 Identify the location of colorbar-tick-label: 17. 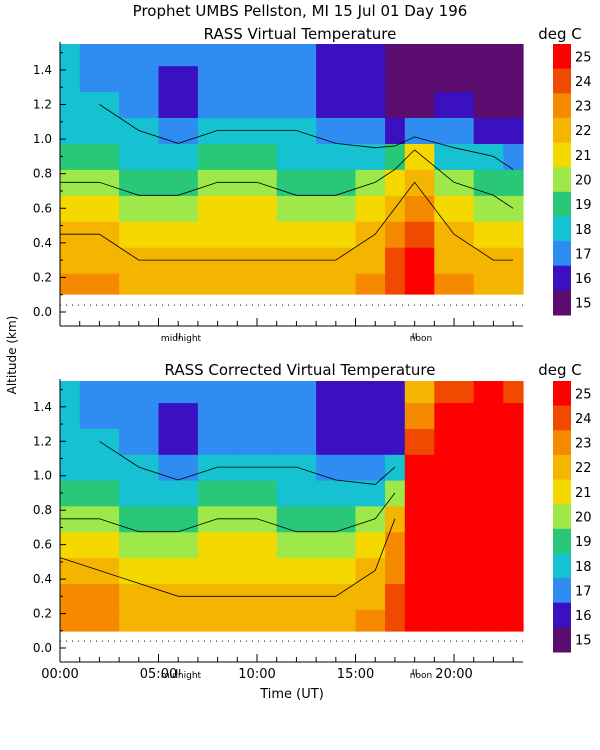
(583, 591).